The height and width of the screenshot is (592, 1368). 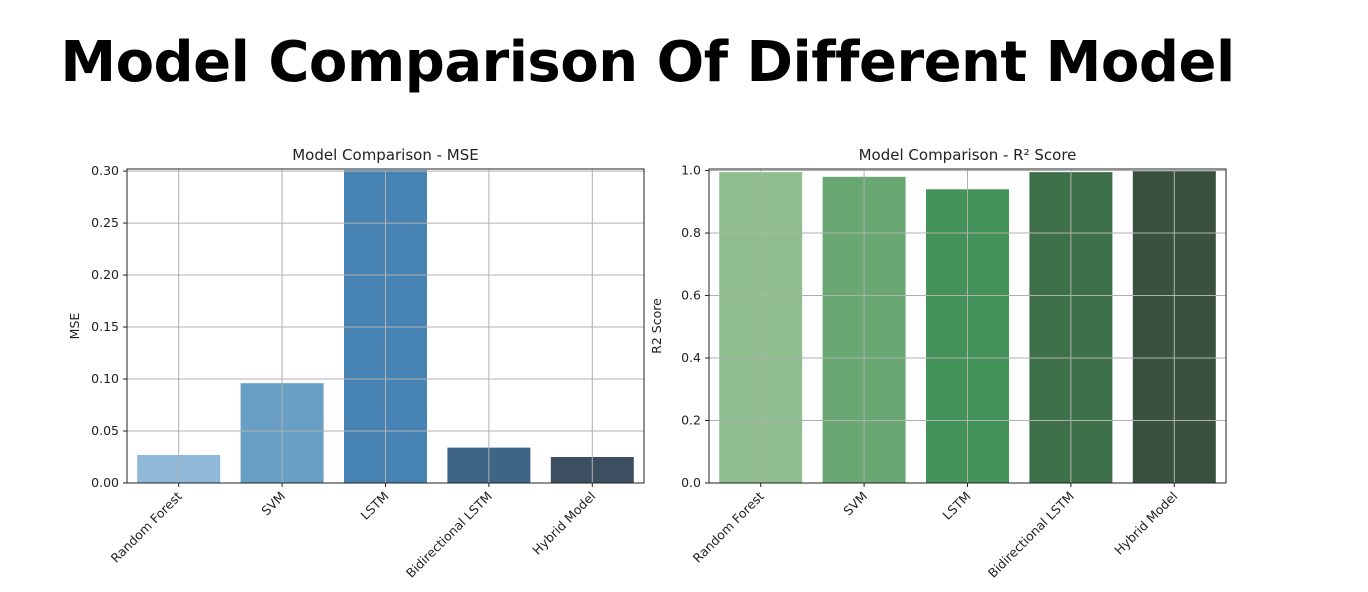 What do you see at coordinates (105, 222) in the screenshot?
I see `mse-ytick-label: 0.25` at bounding box center [105, 222].